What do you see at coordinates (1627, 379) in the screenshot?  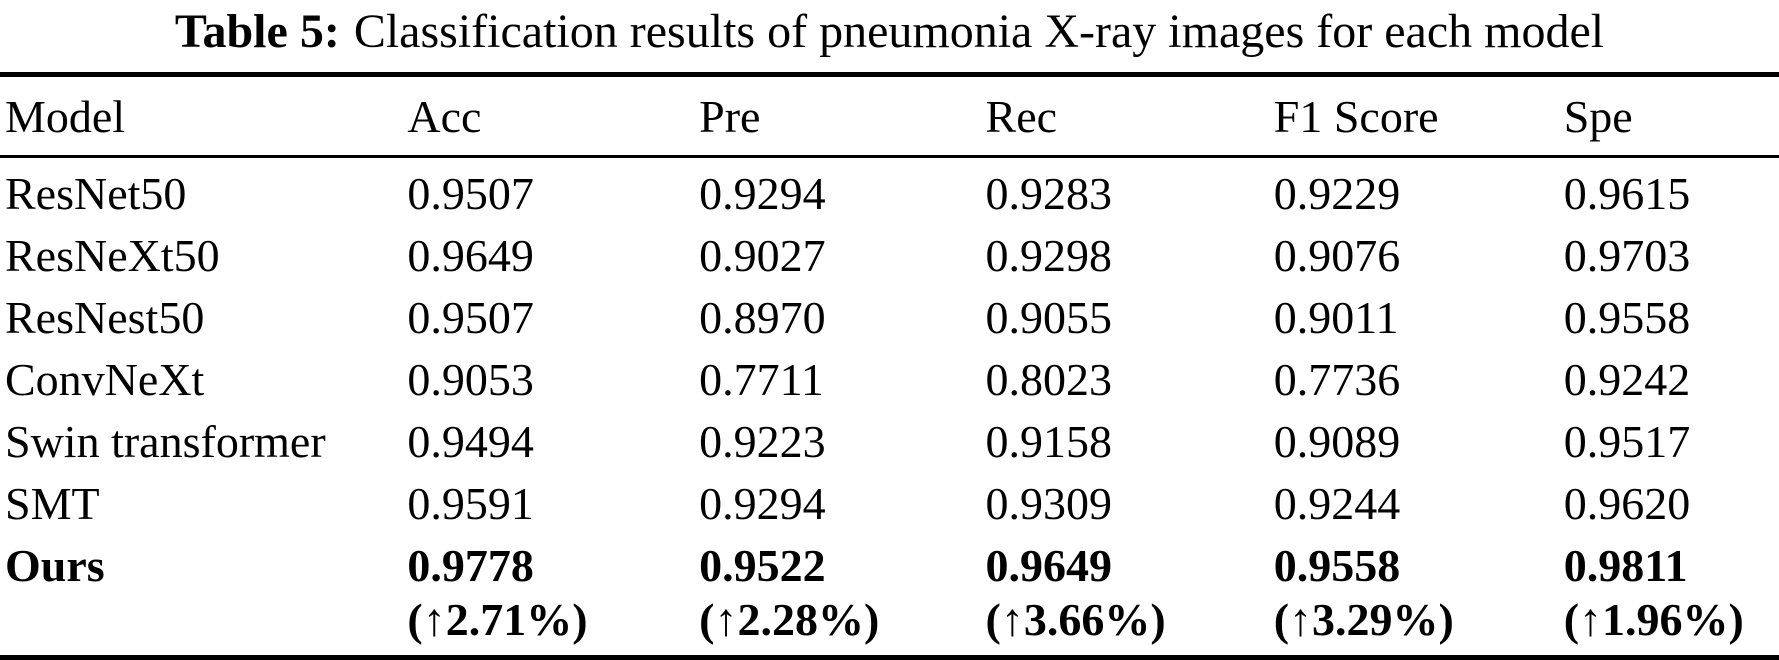 I see `metric-value-cell: 0.9242` at bounding box center [1627, 379].